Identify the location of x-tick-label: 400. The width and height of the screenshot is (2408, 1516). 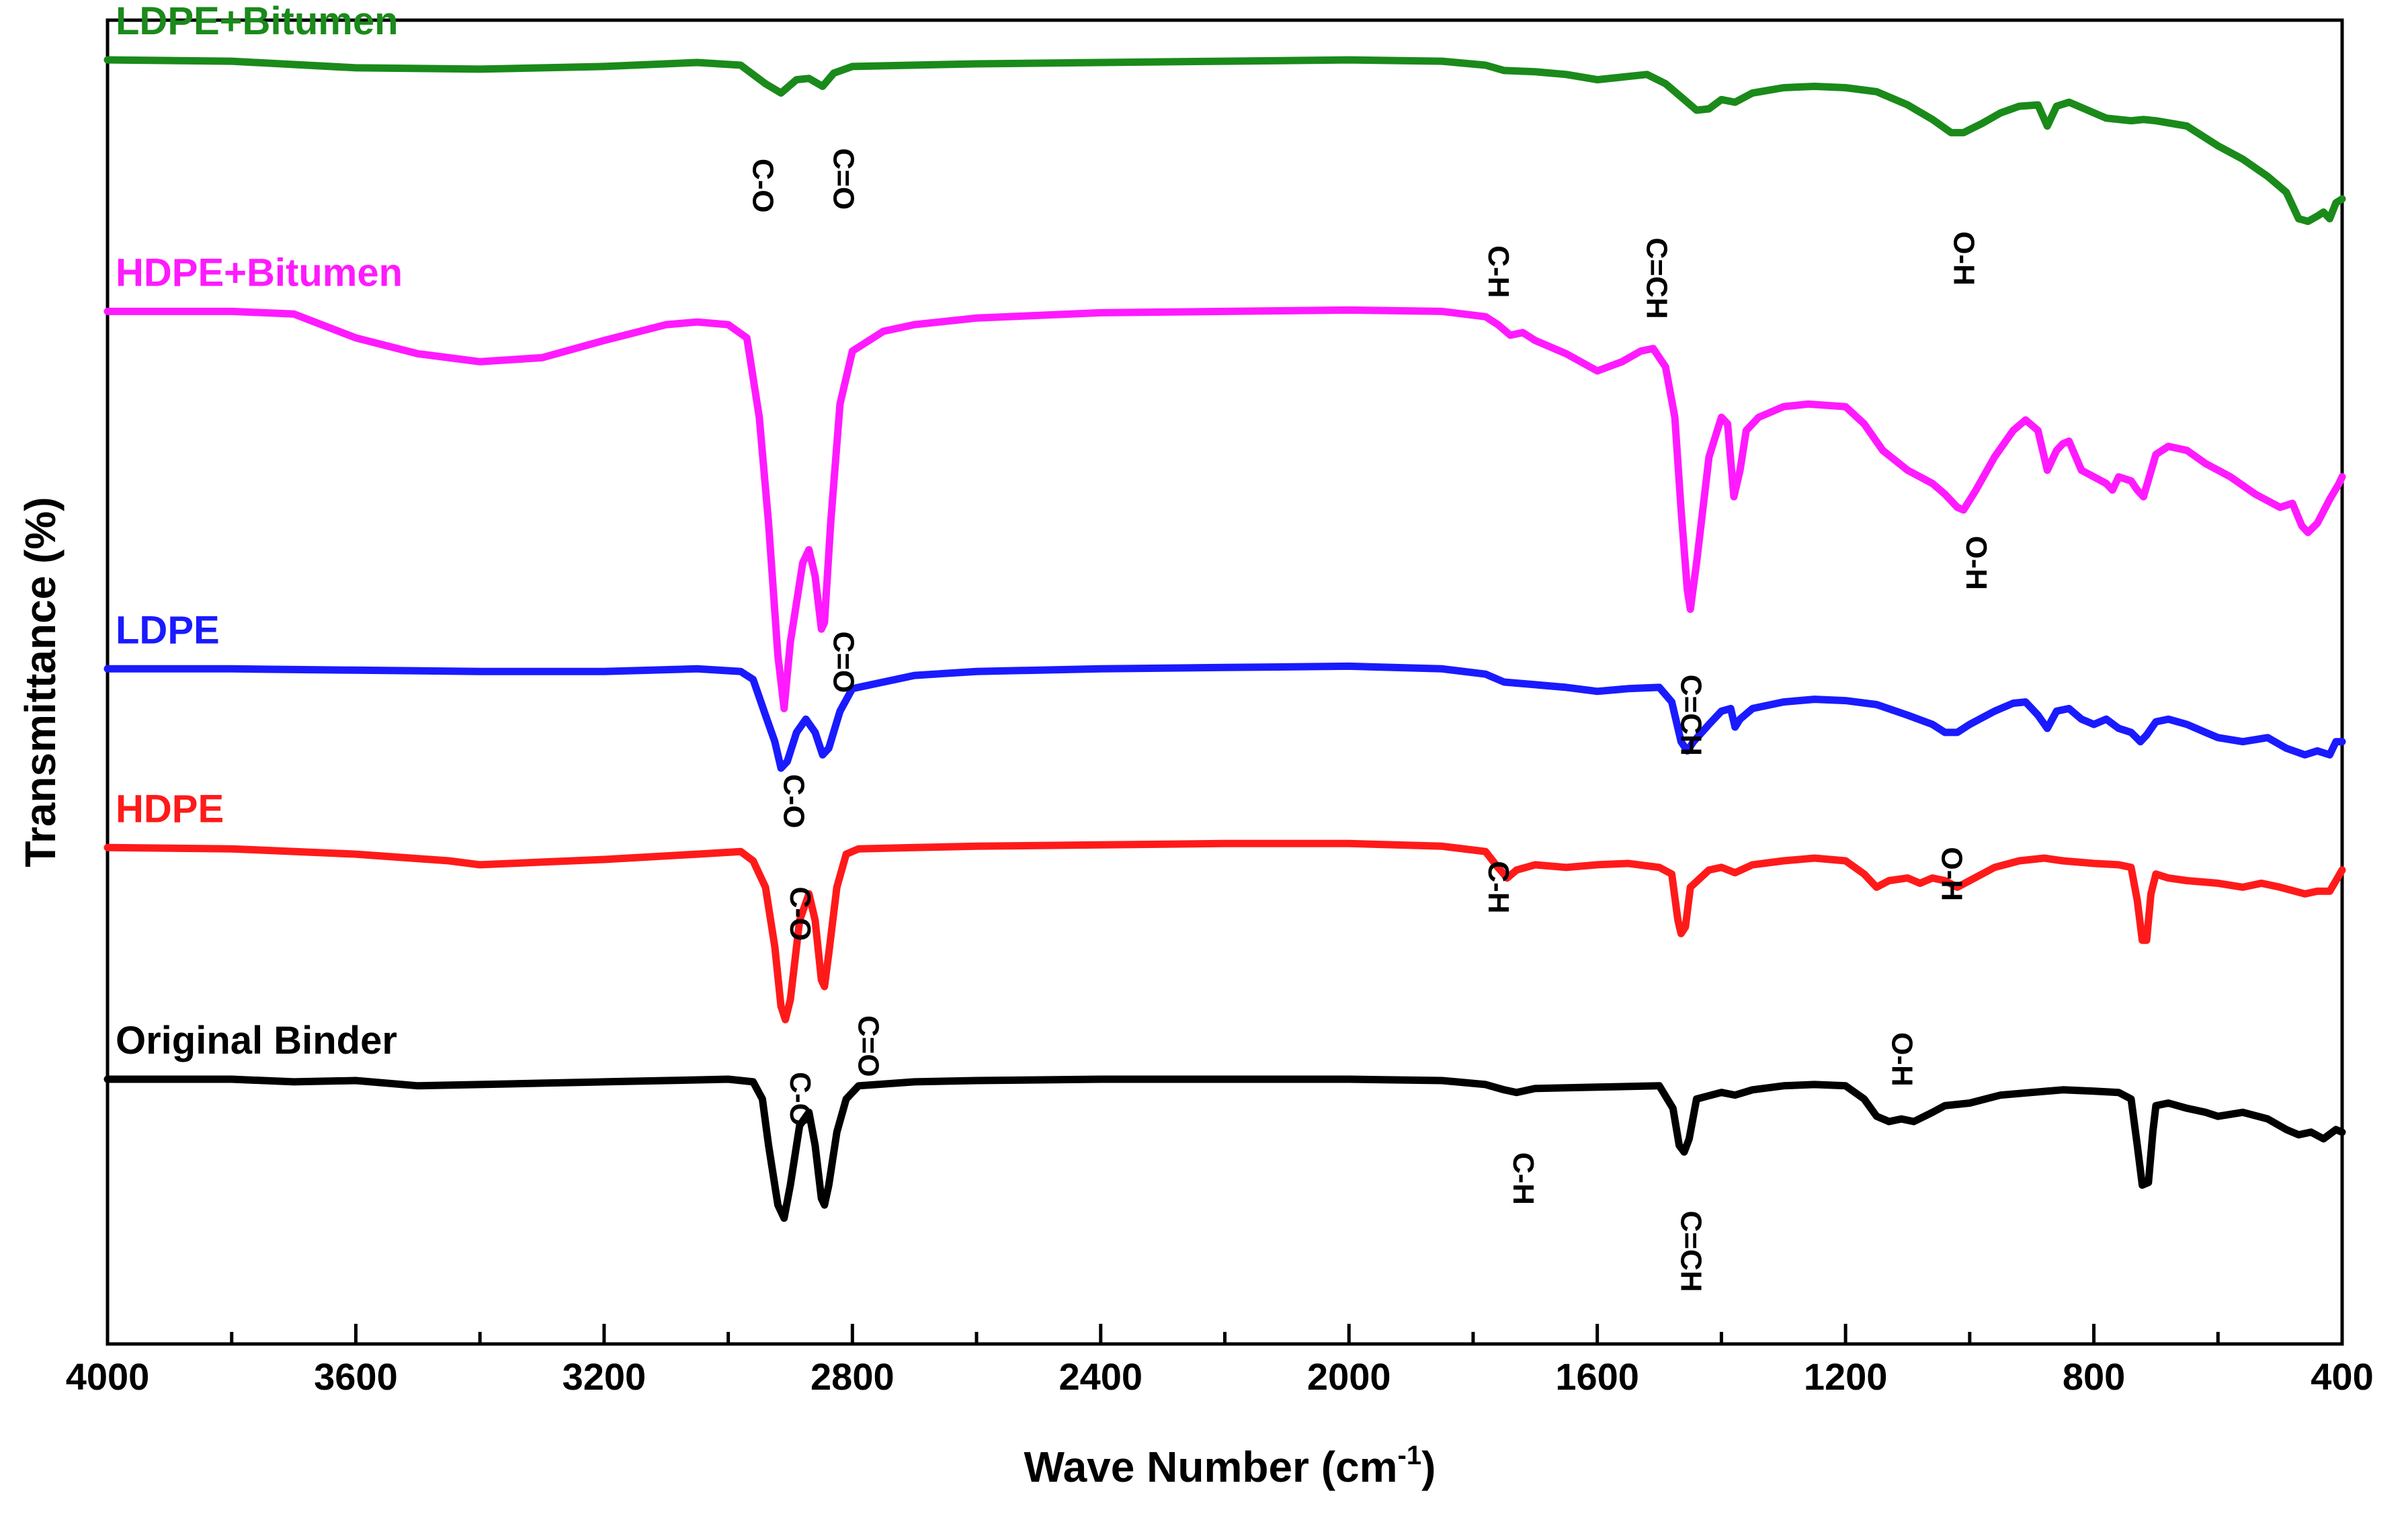
(2342, 1377).